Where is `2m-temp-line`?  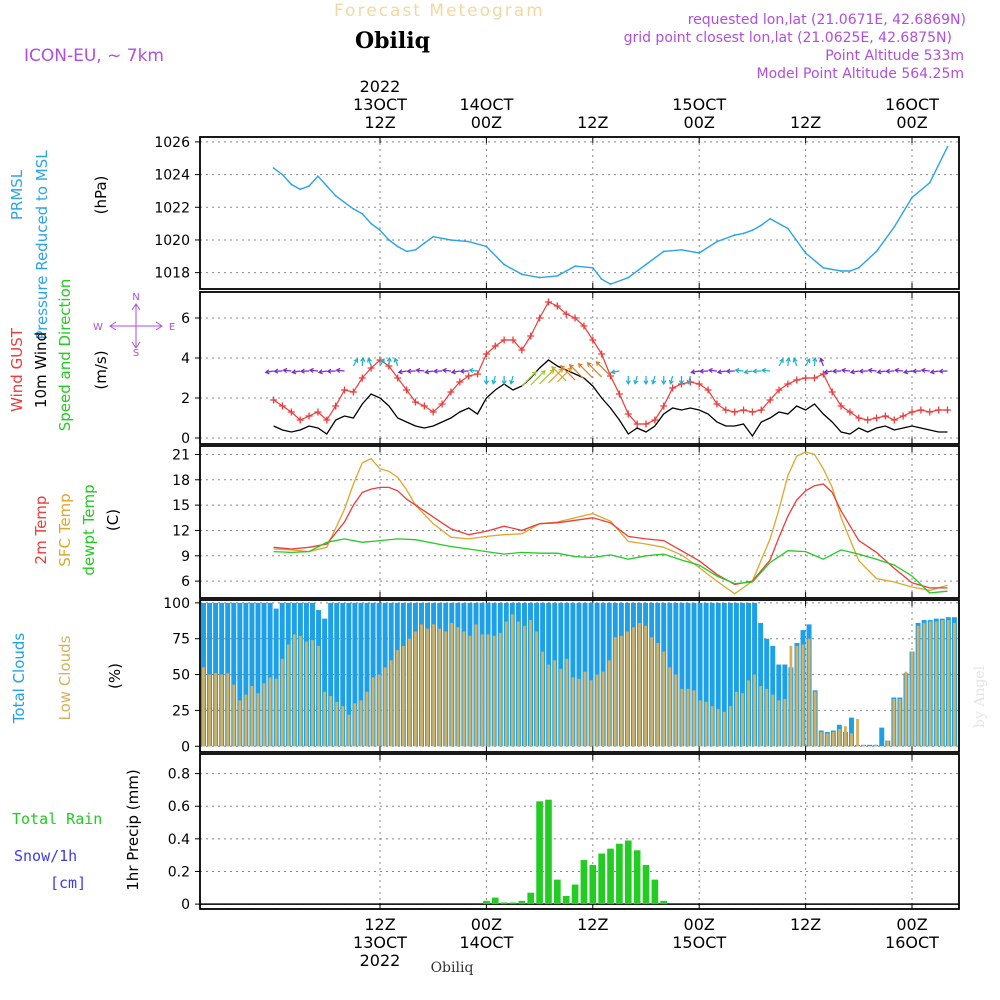
2m-temp-line is located at coordinates (610, 536).